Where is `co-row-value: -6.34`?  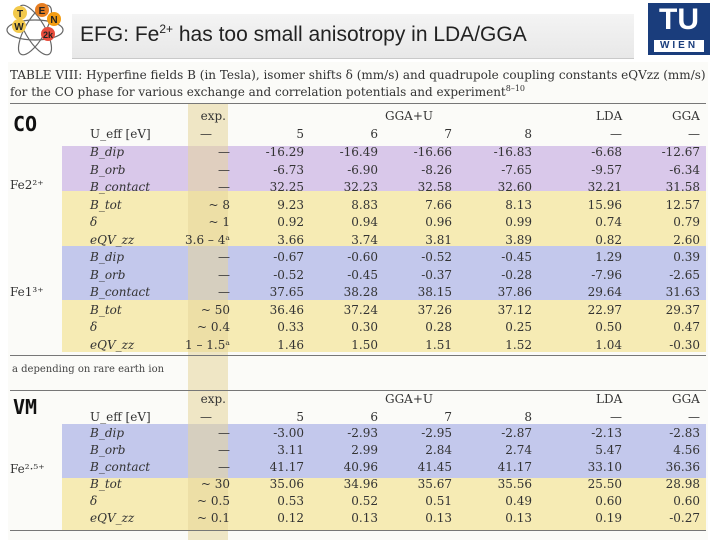
co-row-value: -6.34 is located at coordinates (684, 169).